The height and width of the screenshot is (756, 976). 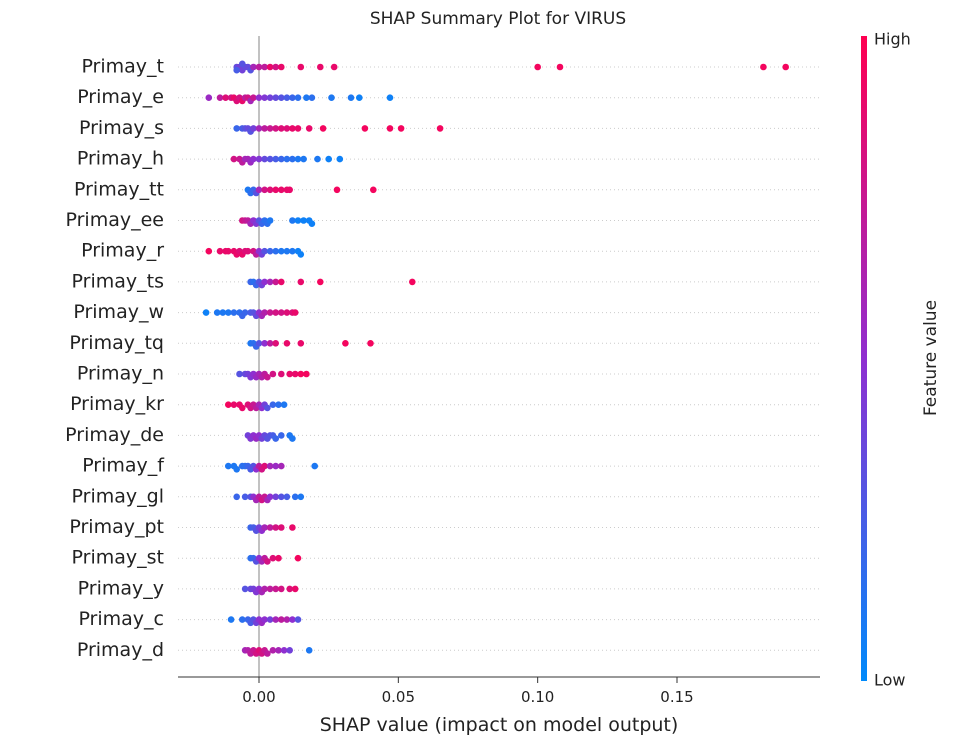 I want to click on feature-label: Primay_de, so click(x=114, y=435).